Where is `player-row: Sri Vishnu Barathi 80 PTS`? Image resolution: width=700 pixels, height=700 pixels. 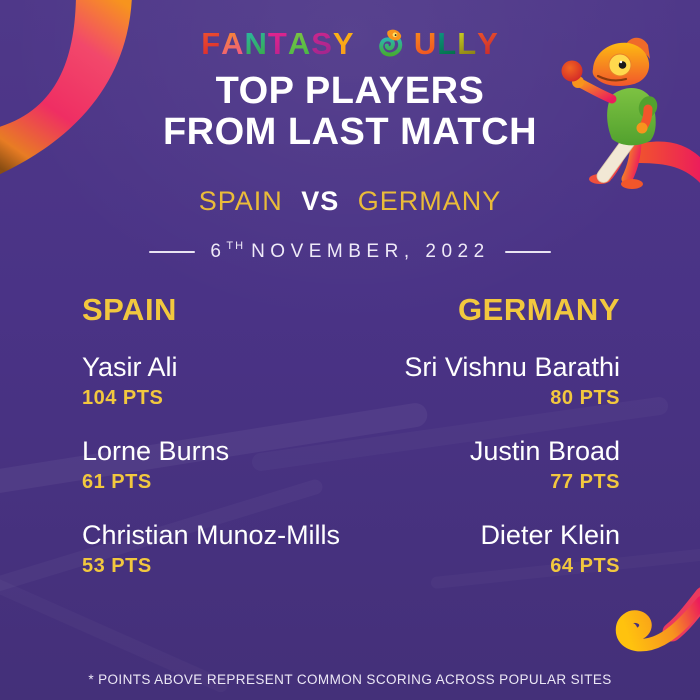
player-row: Sri Vishnu Barathi 80 PTS is located at coordinates (485, 381).